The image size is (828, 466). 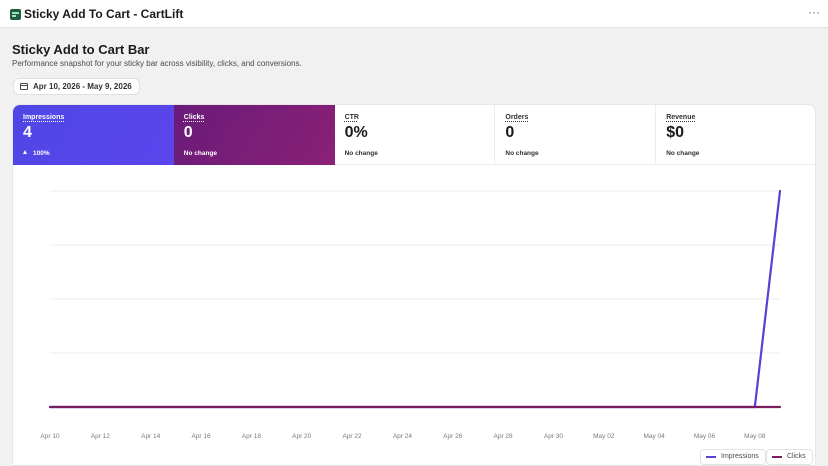 I want to click on metric-change: 100%, so click(x=36, y=153).